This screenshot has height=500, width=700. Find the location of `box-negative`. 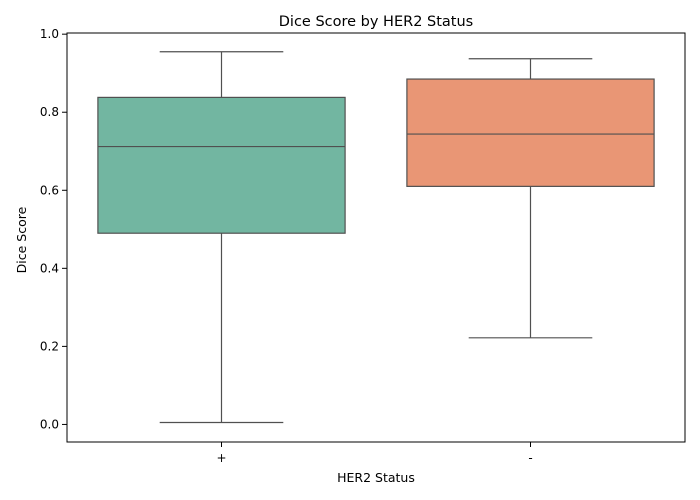

box-negative is located at coordinates (530, 132).